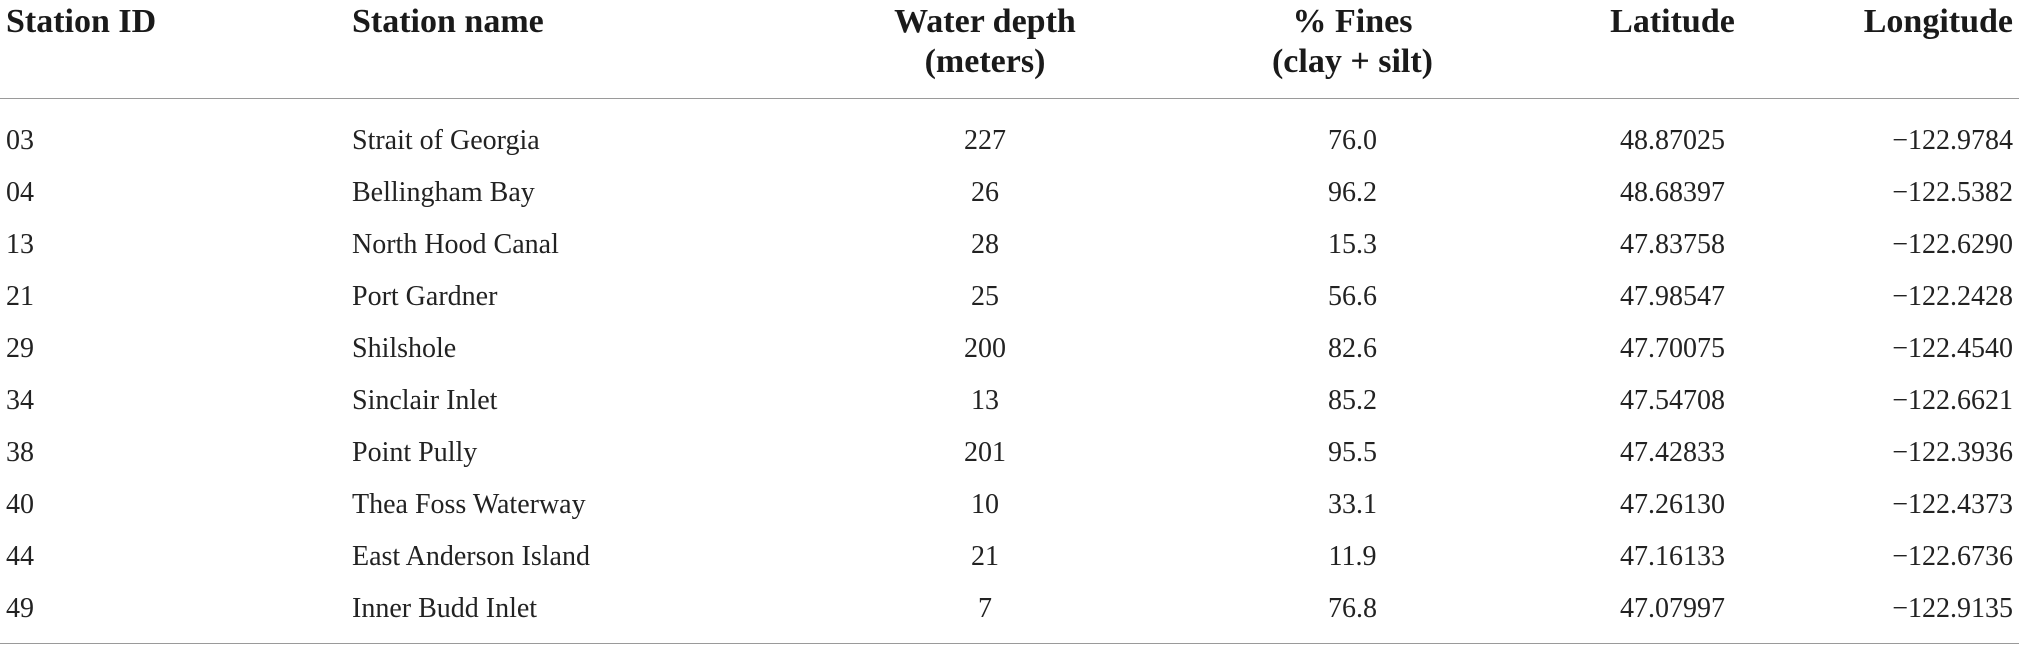 This screenshot has width=2019, height=663. What do you see at coordinates (1352, 400) in the screenshot?
I see `cell-fines: 85.2` at bounding box center [1352, 400].